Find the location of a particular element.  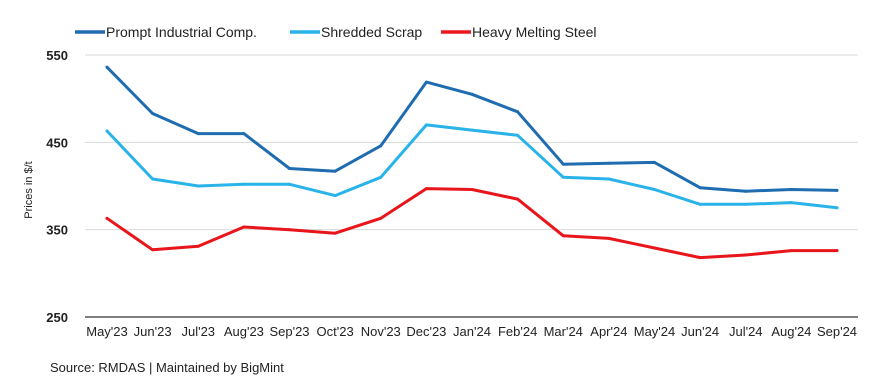

y-tick-label: 250 is located at coordinates (57, 317).